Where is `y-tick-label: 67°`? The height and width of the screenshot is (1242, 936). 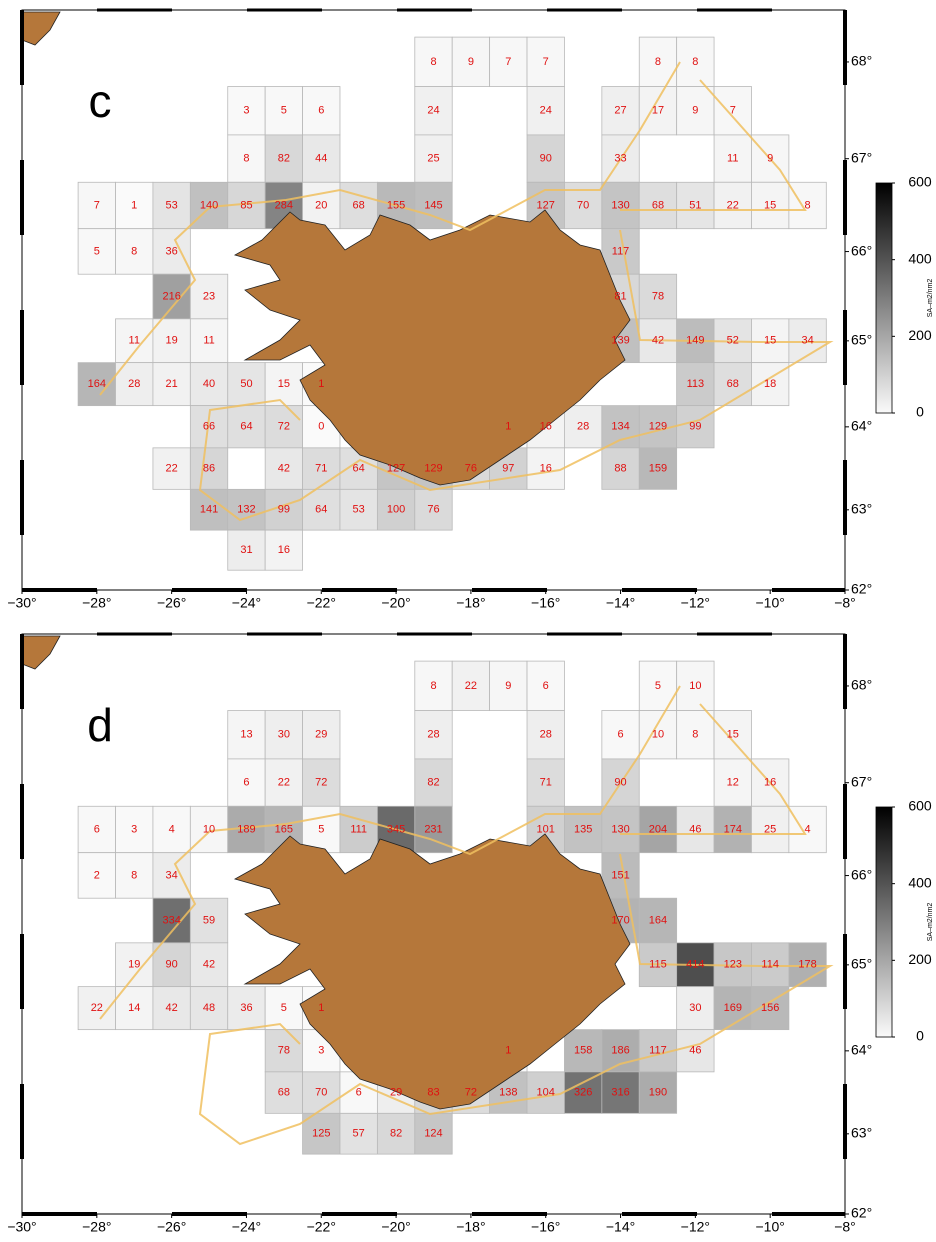
y-tick-label: 67° is located at coordinates (861, 157).